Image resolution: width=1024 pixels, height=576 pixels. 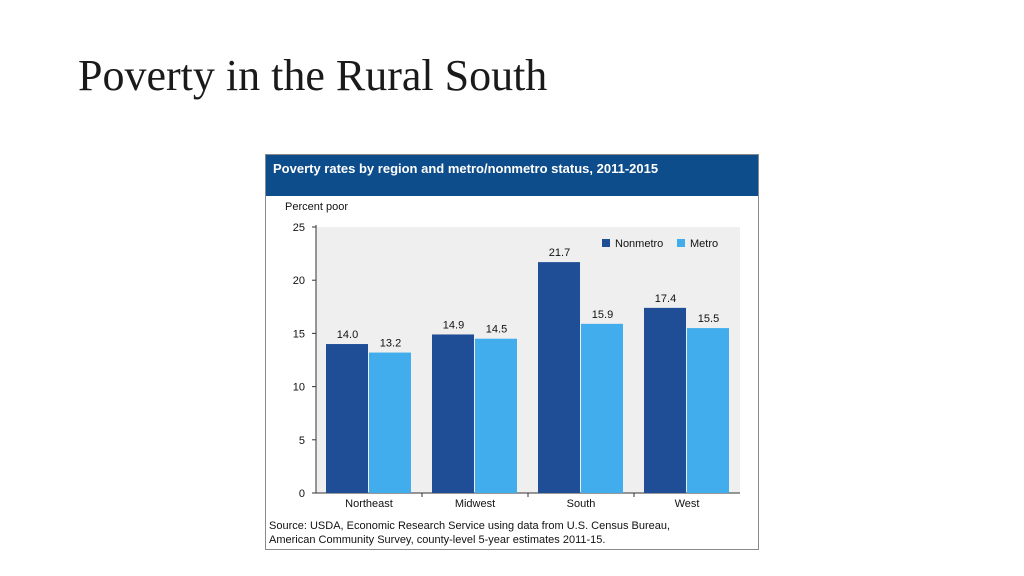 I want to click on bar-nonmetro-midwest, so click(x=453, y=413).